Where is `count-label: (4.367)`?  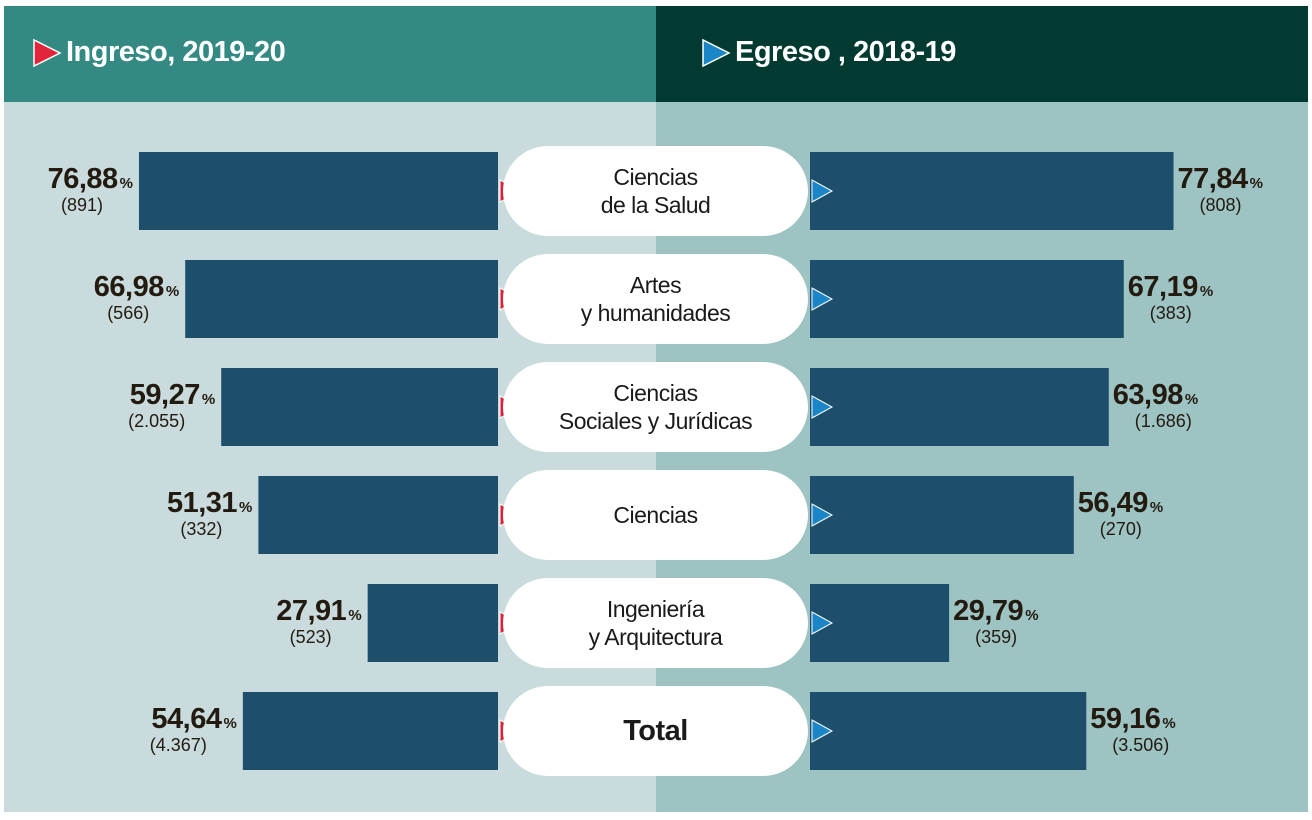
count-label: (4.367) is located at coordinates (178, 745).